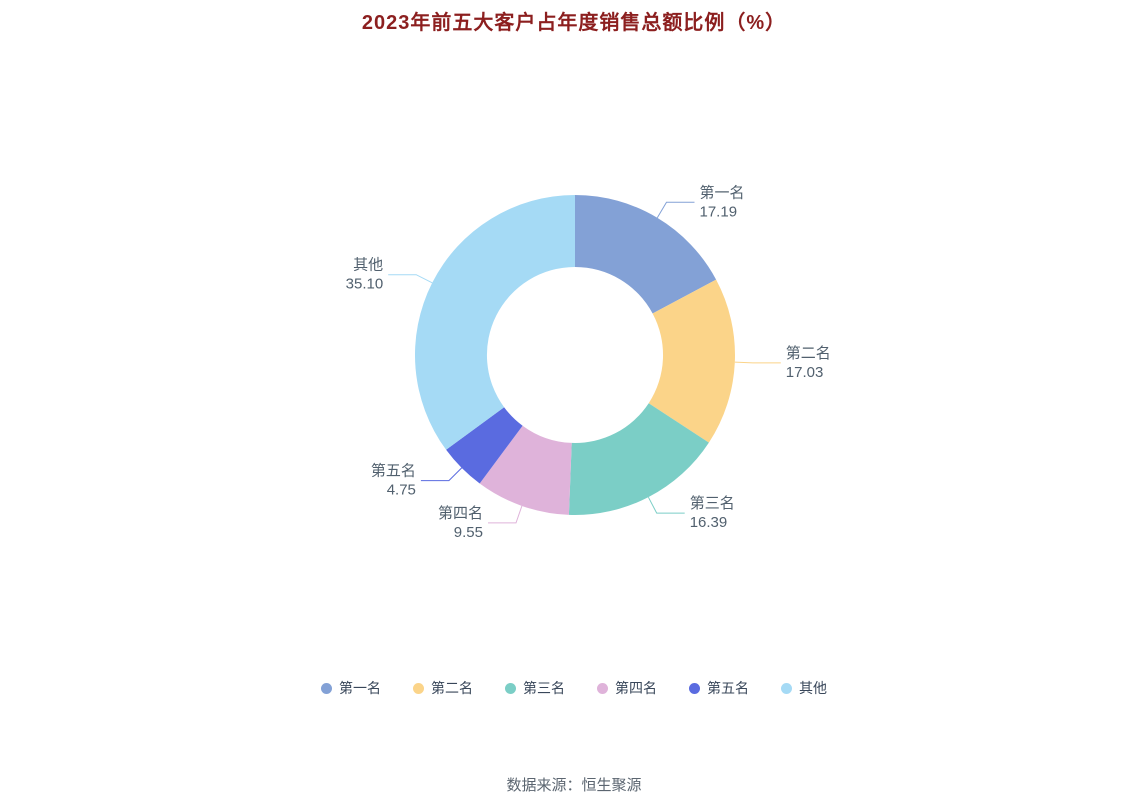  I want to click on legend-label: 第一名, so click(360, 688).